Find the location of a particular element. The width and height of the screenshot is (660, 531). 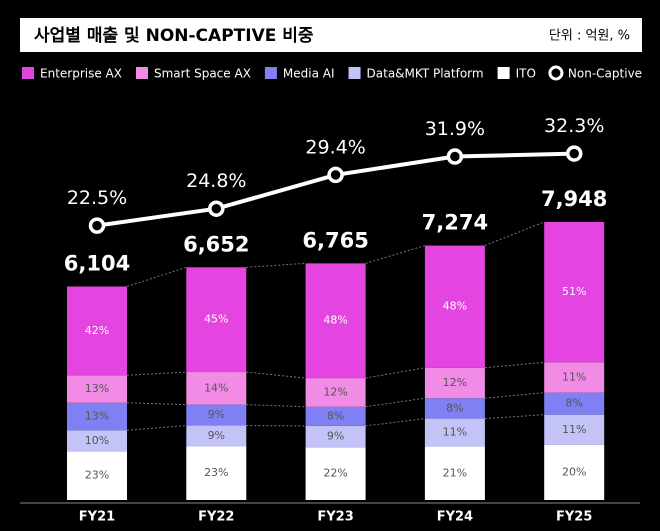

segment-label: 21% is located at coordinates (455, 472).